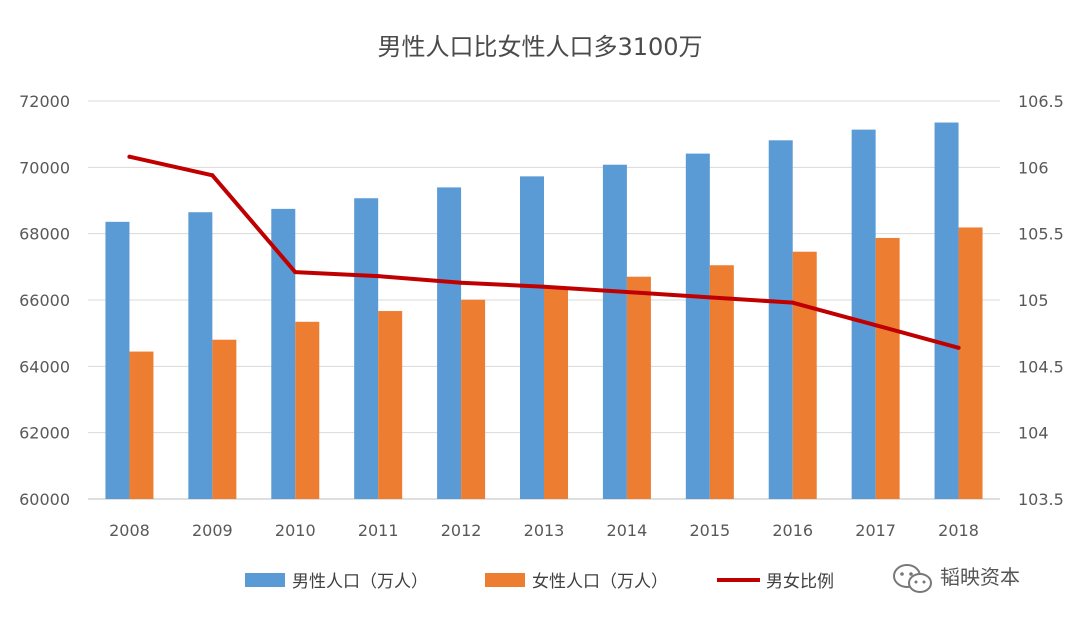  I want to click on legend-label-female: 女性人口（万人）, so click(600, 582).